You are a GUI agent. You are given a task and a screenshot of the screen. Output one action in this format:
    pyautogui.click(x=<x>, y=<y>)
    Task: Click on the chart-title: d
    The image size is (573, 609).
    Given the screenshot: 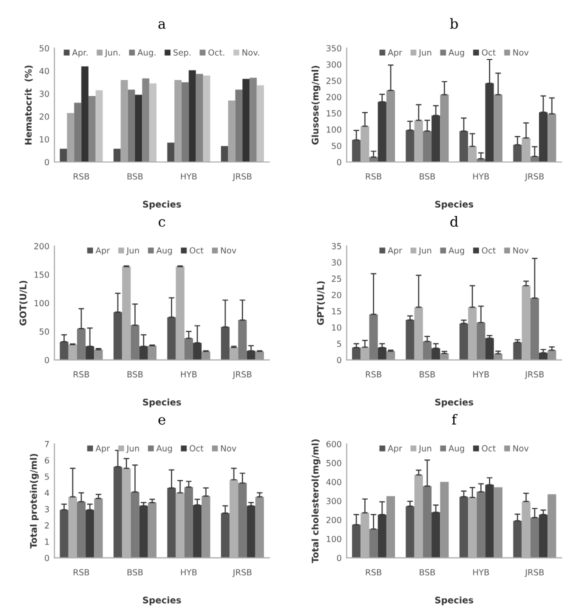 What is the action you would take?
    pyautogui.click(x=454, y=221)
    